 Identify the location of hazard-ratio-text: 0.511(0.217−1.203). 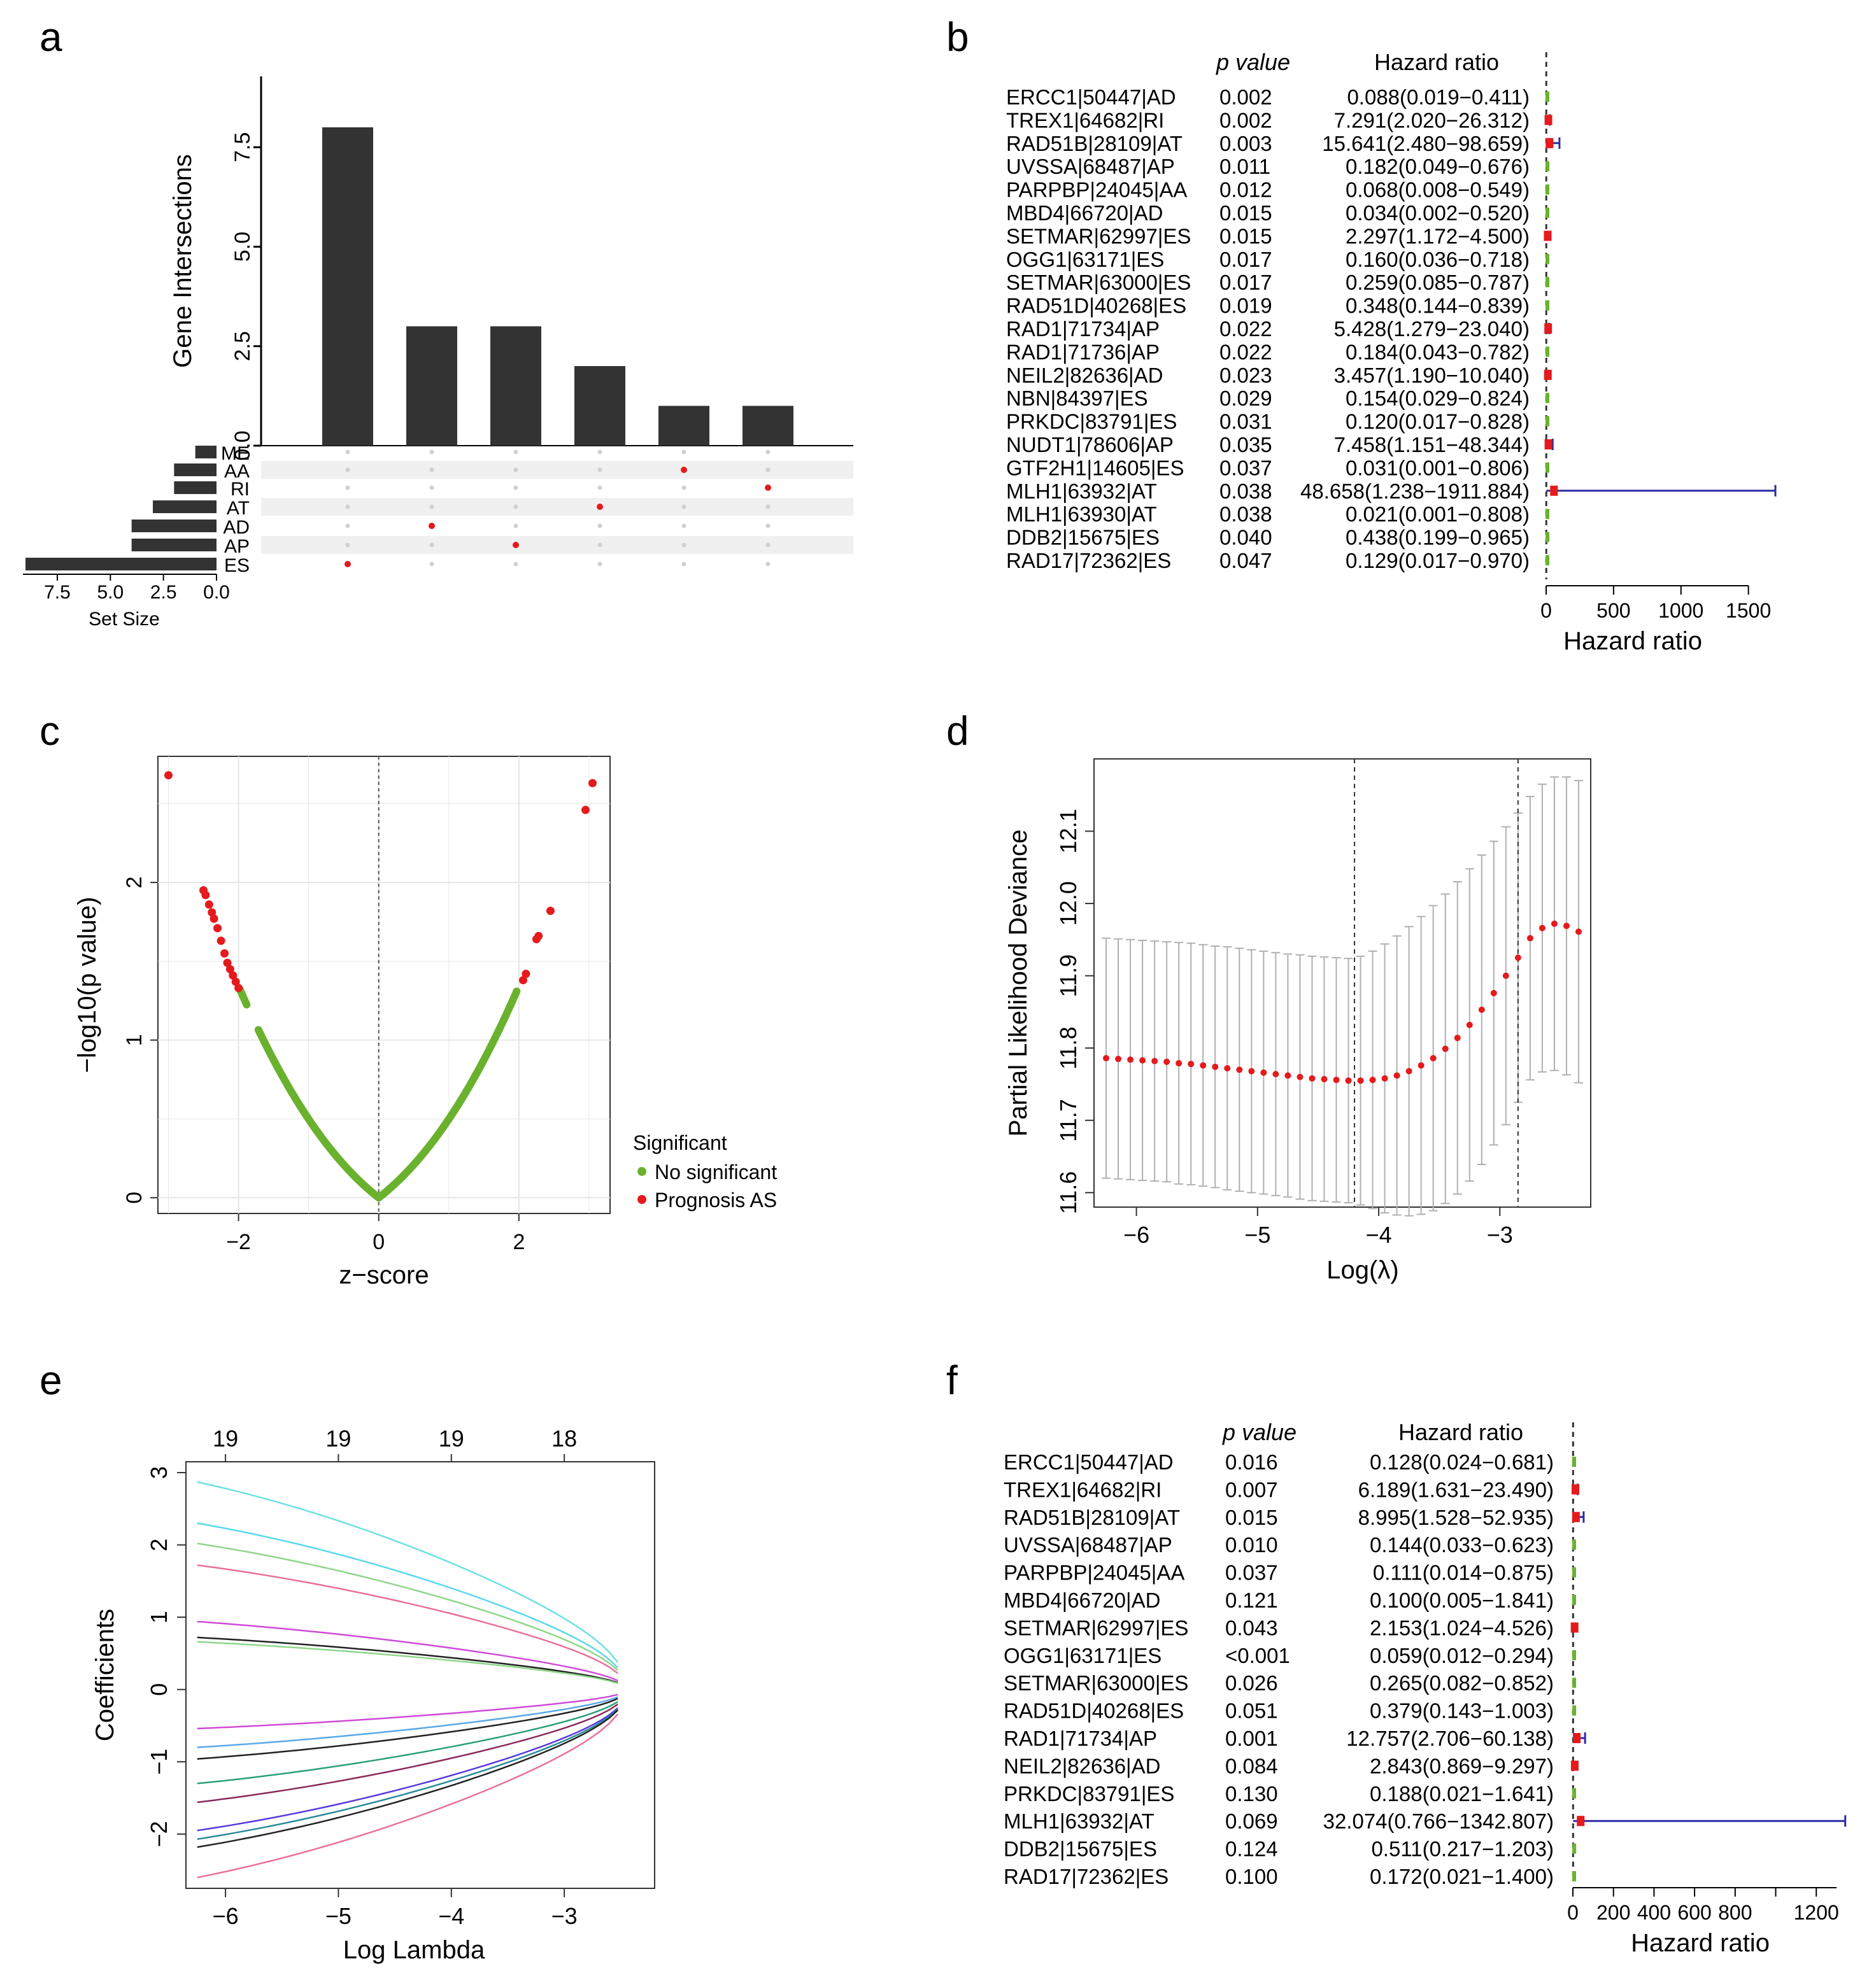
(1462, 1849).